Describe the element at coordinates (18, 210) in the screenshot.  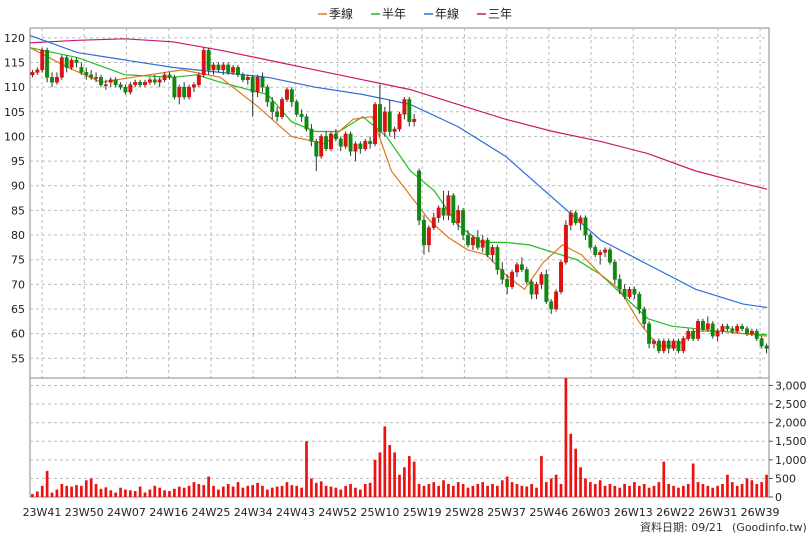
I see `price-tick-label: 85` at that location.